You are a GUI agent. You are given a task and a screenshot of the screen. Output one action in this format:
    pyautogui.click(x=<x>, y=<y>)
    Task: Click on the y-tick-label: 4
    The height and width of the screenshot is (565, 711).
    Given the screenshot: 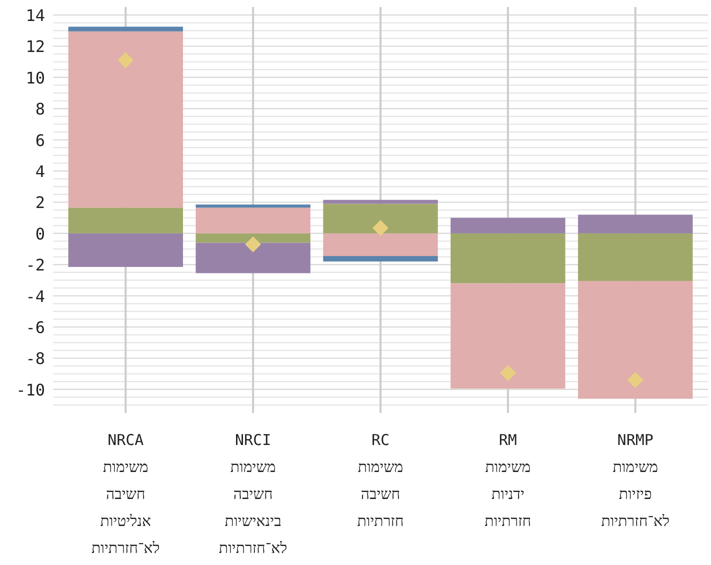 What is the action you would take?
    pyautogui.click(x=40, y=171)
    